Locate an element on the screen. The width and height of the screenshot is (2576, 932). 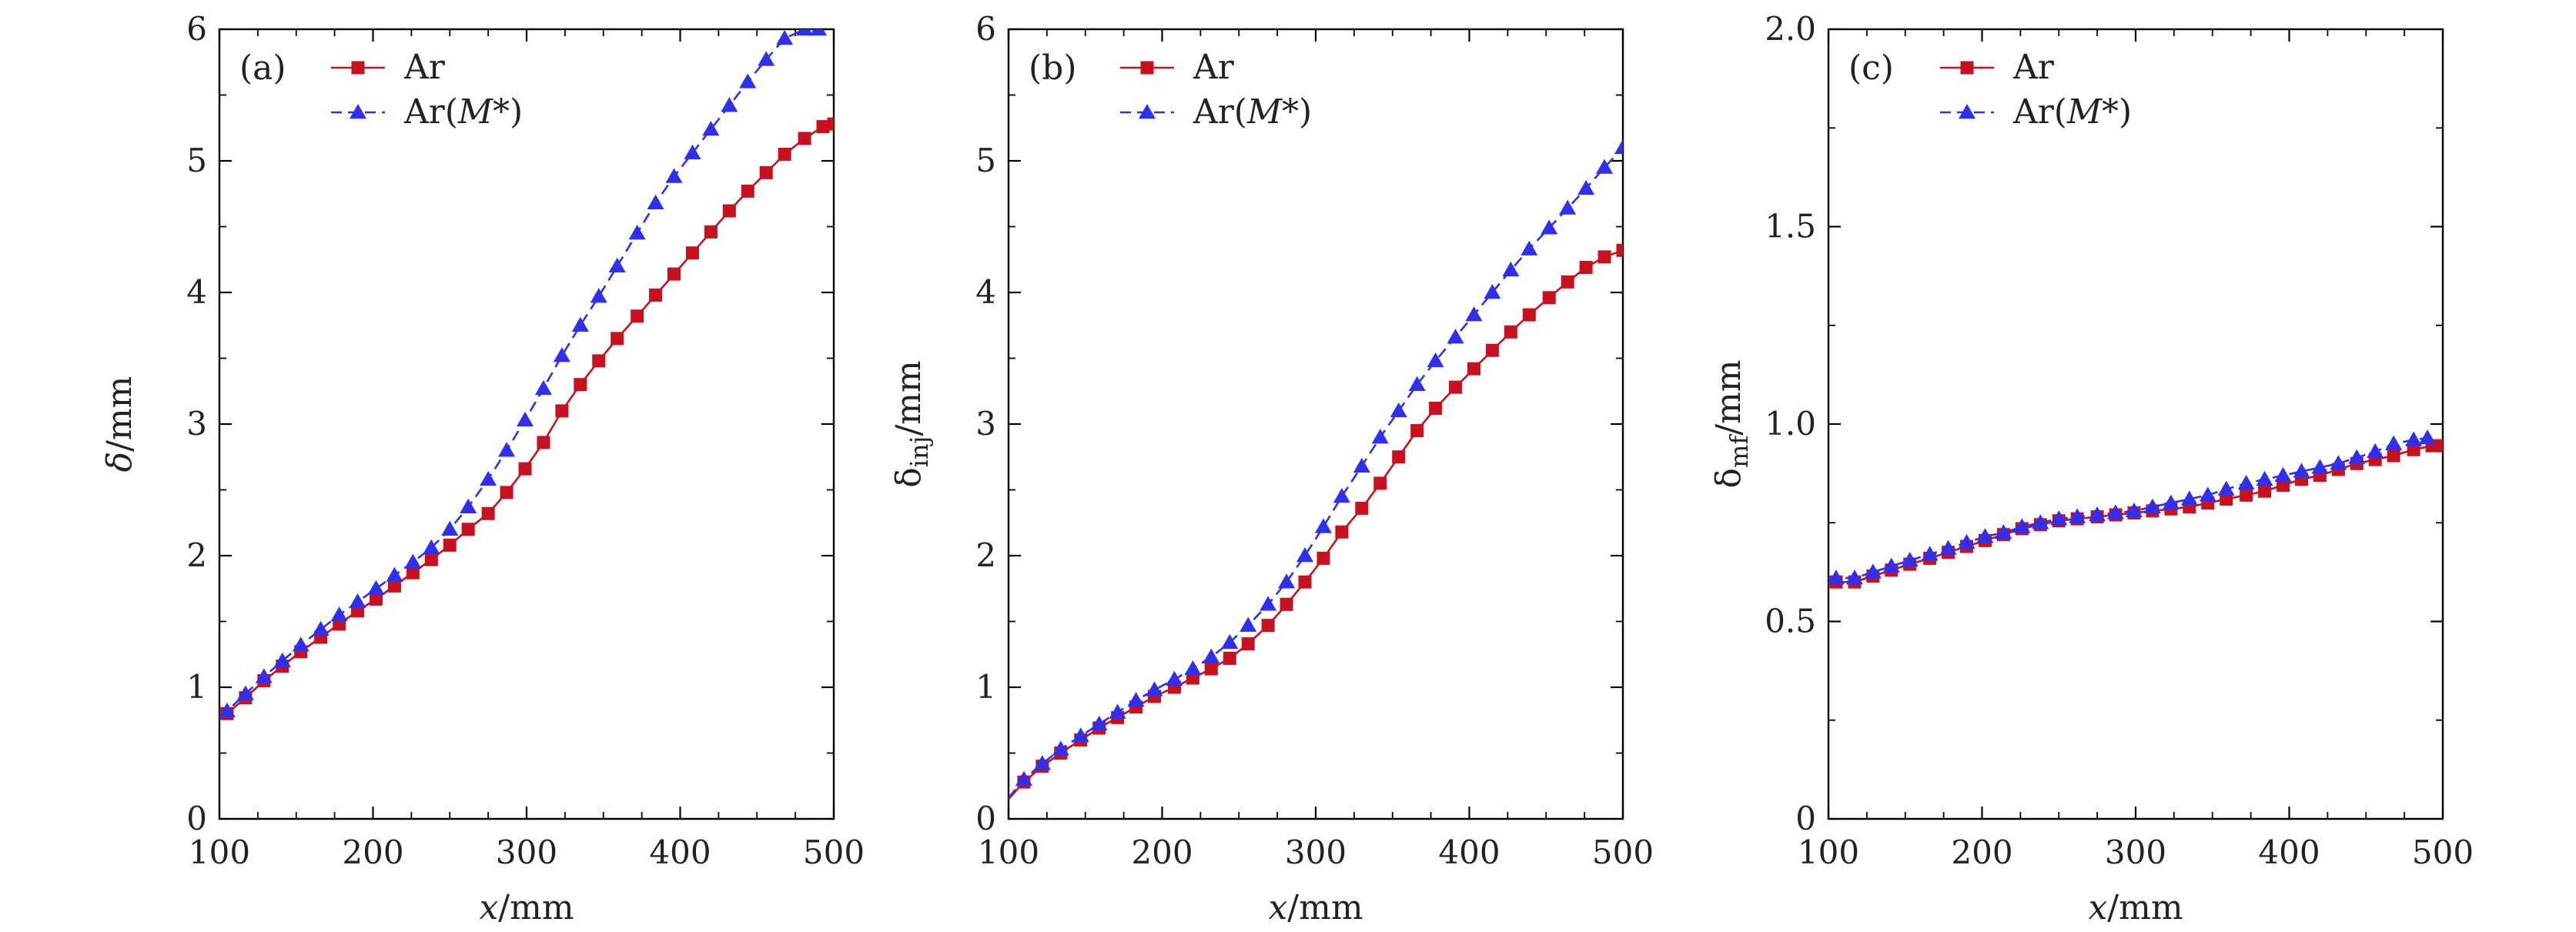
y-tick-label: 3 is located at coordinates (197, 424).